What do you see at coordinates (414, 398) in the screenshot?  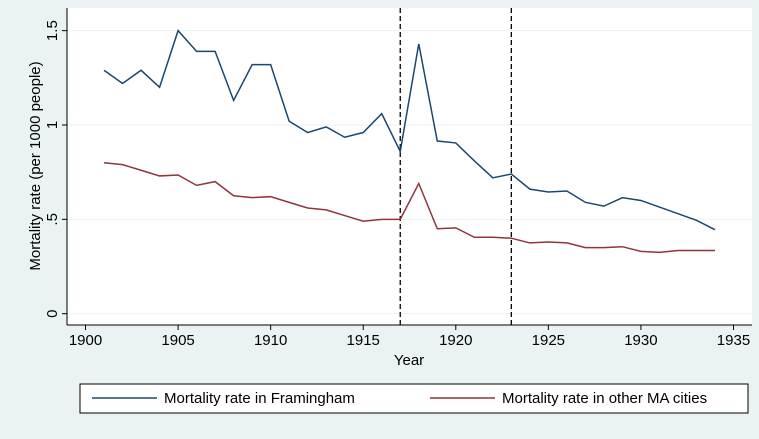 I see `legend` at bounding box center [414, 398].